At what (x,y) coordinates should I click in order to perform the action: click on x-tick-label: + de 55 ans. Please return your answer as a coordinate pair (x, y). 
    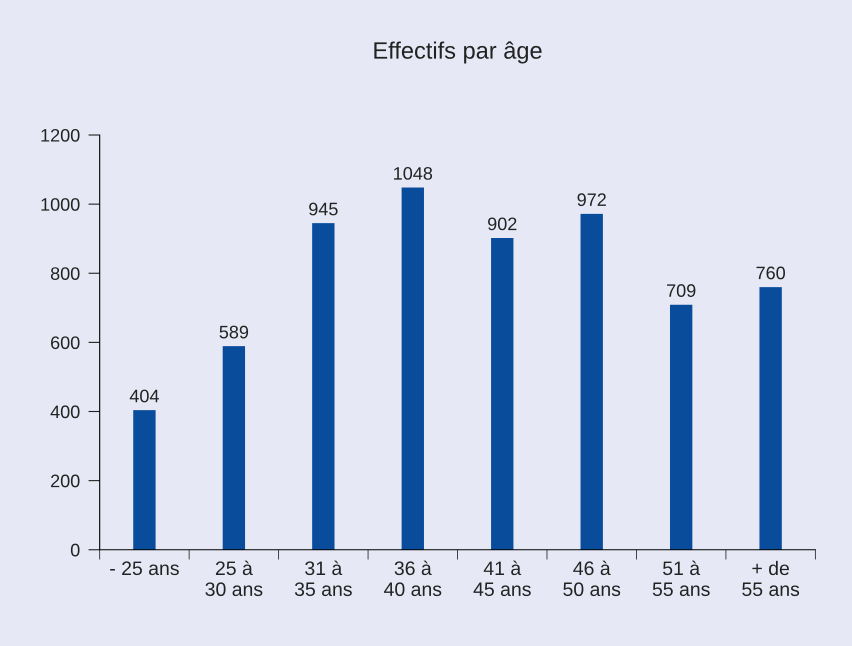
    Looking at the image, I should click on (771, 578).